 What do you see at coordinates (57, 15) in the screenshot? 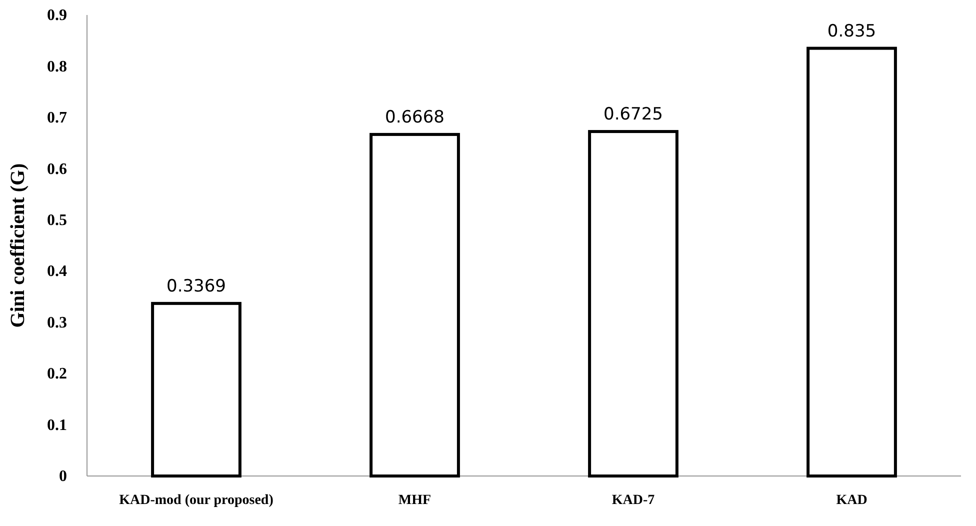
I see `y-tick-label: 0.9` at bounding box center [57, 15].